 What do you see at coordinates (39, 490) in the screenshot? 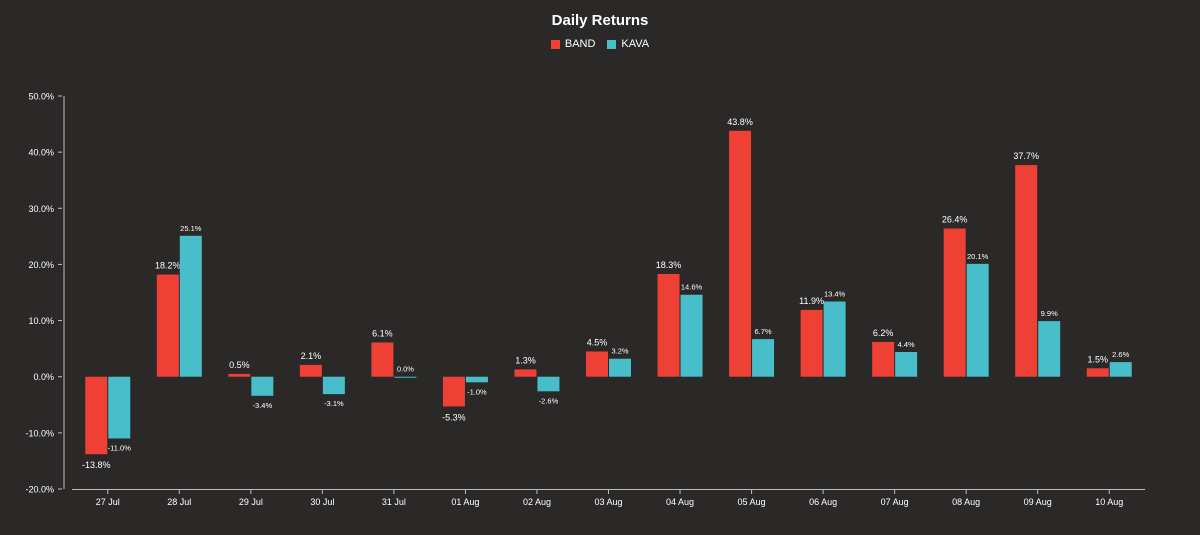
I see `y-tick-label: -20.0%` at bounding box center [39, 490].